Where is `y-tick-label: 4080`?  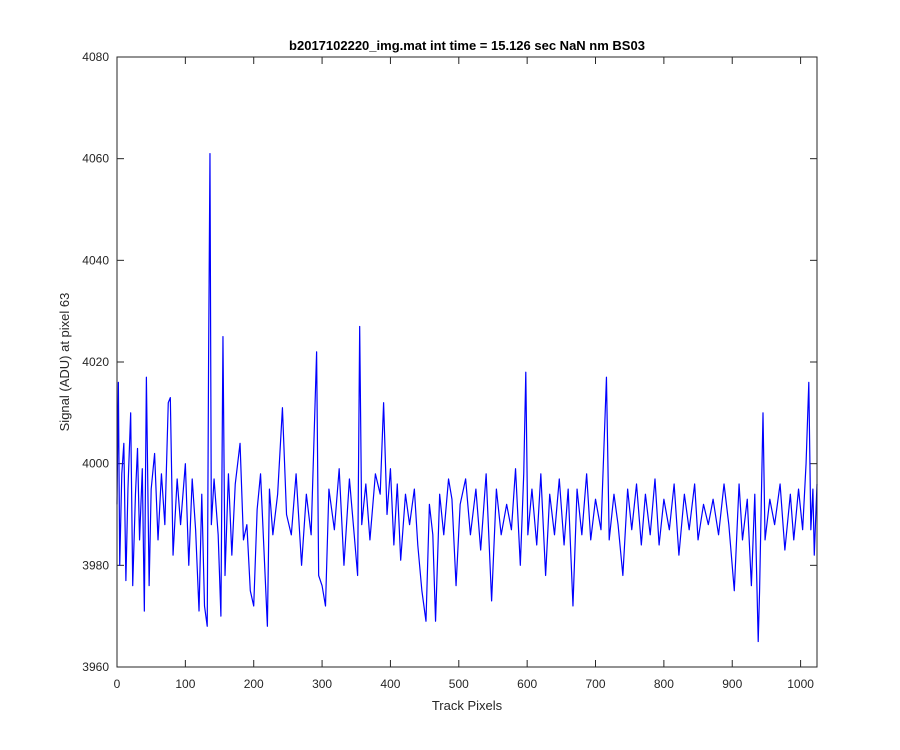
y-tick-label: 4080 is located at coordinates (95, 57).